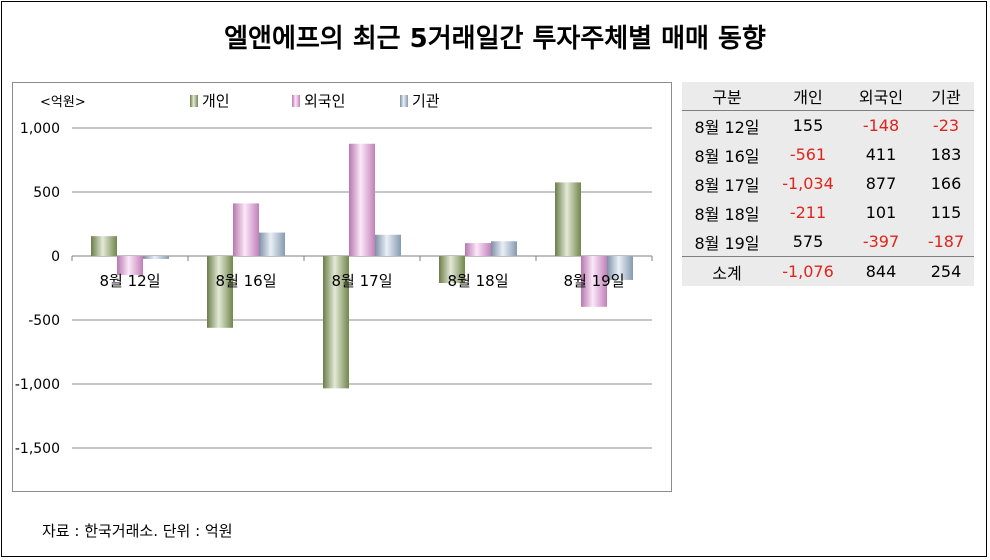 This screenshot has width=990, height=560. I want to click on table-cell: 877, so click(881, 183).